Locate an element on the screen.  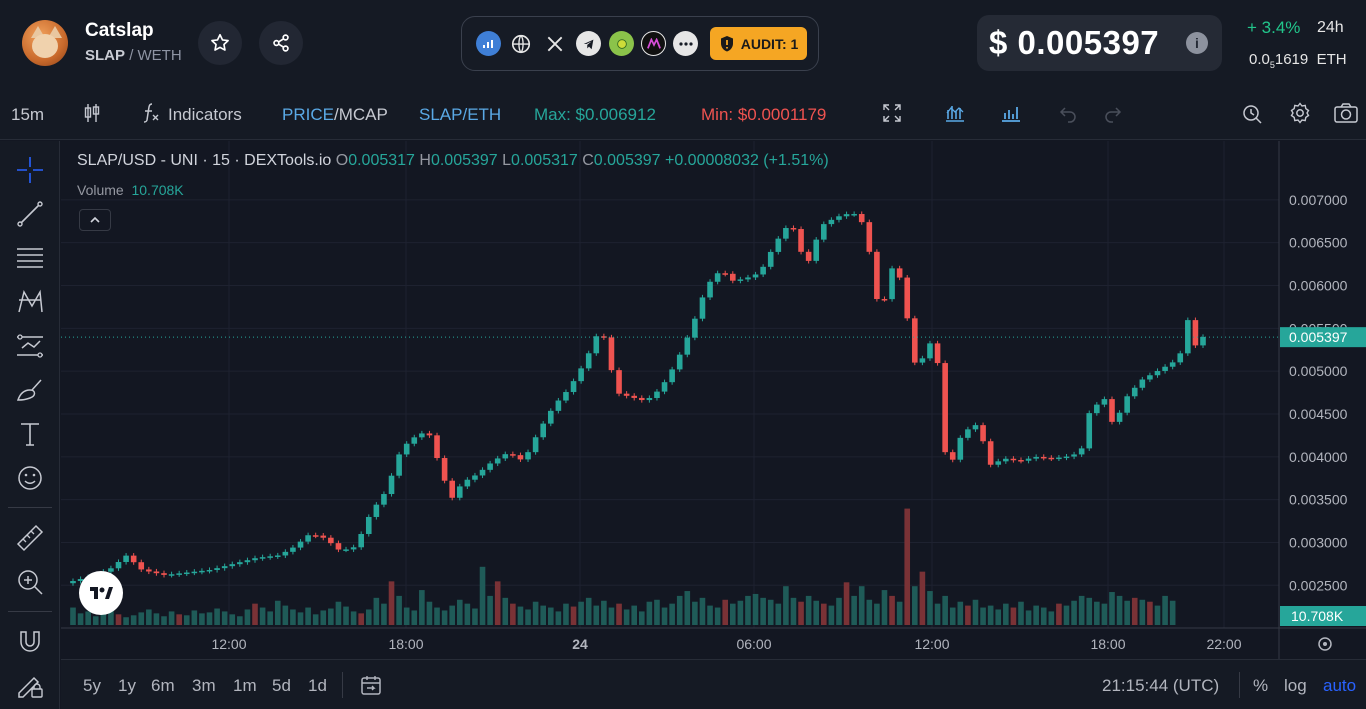
share-button is located at coordinates (281, 43).